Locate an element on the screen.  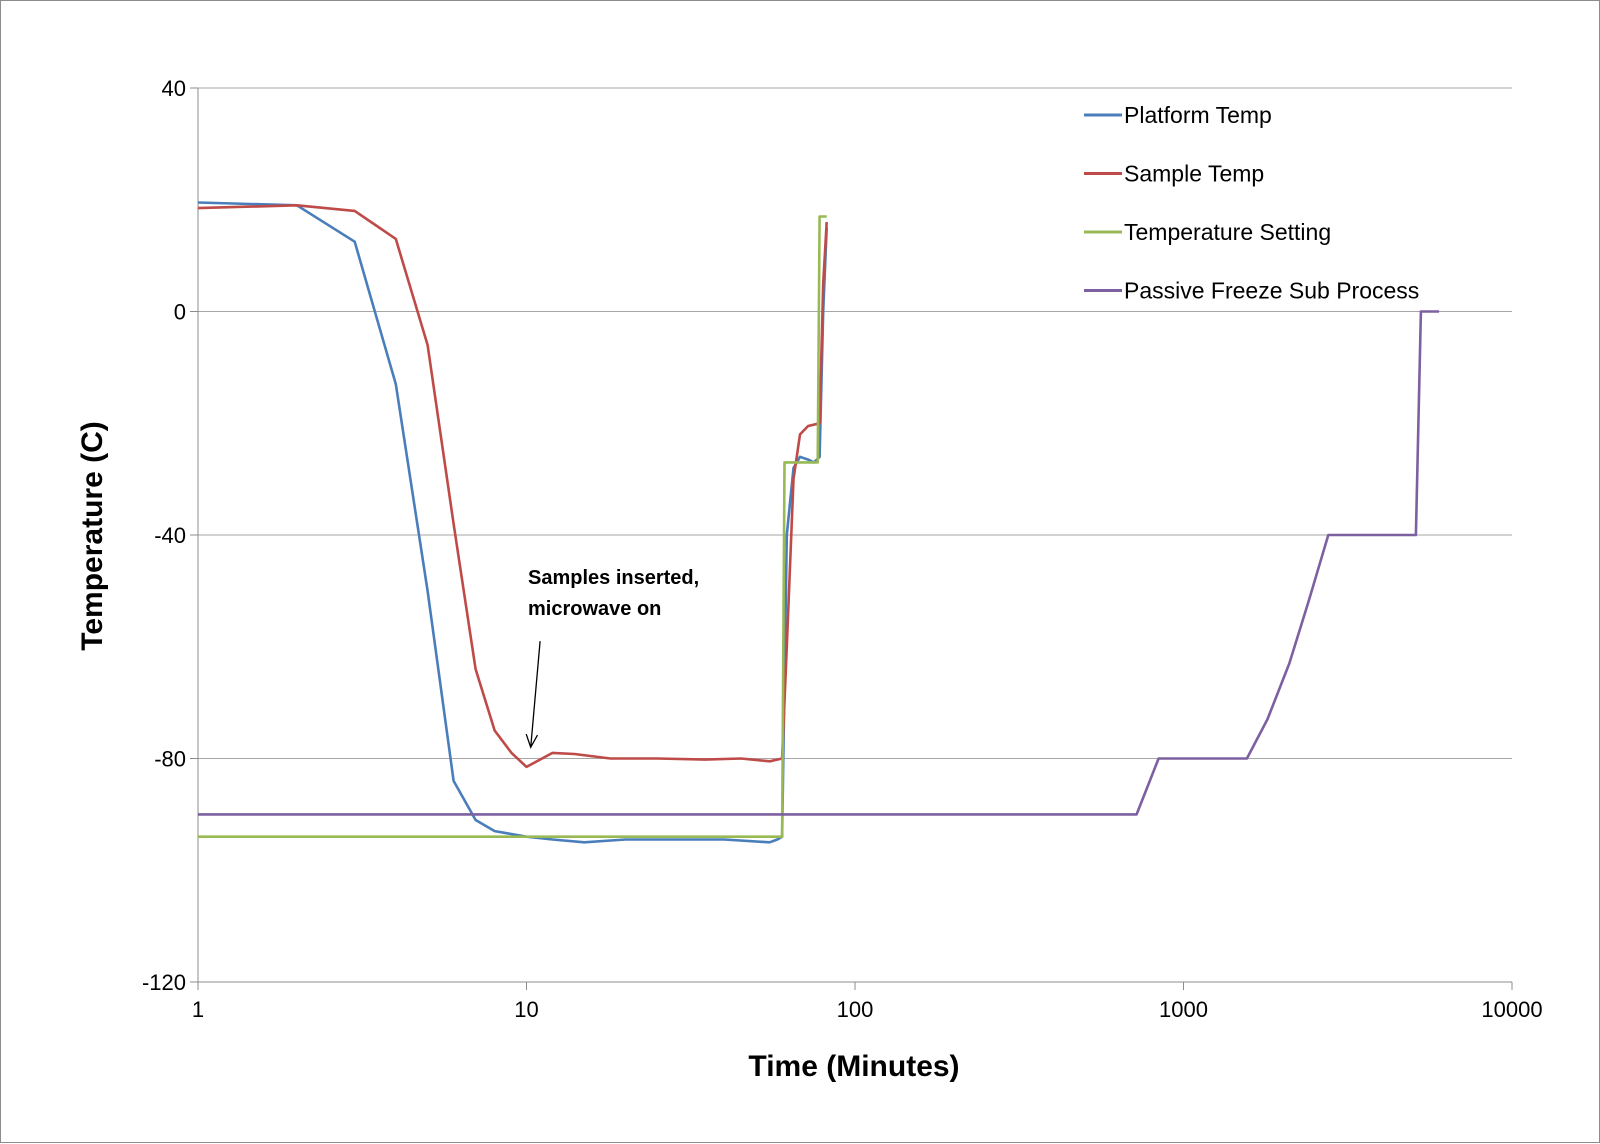
annotation-arrow-shaft is located at coordinates (535, 694).